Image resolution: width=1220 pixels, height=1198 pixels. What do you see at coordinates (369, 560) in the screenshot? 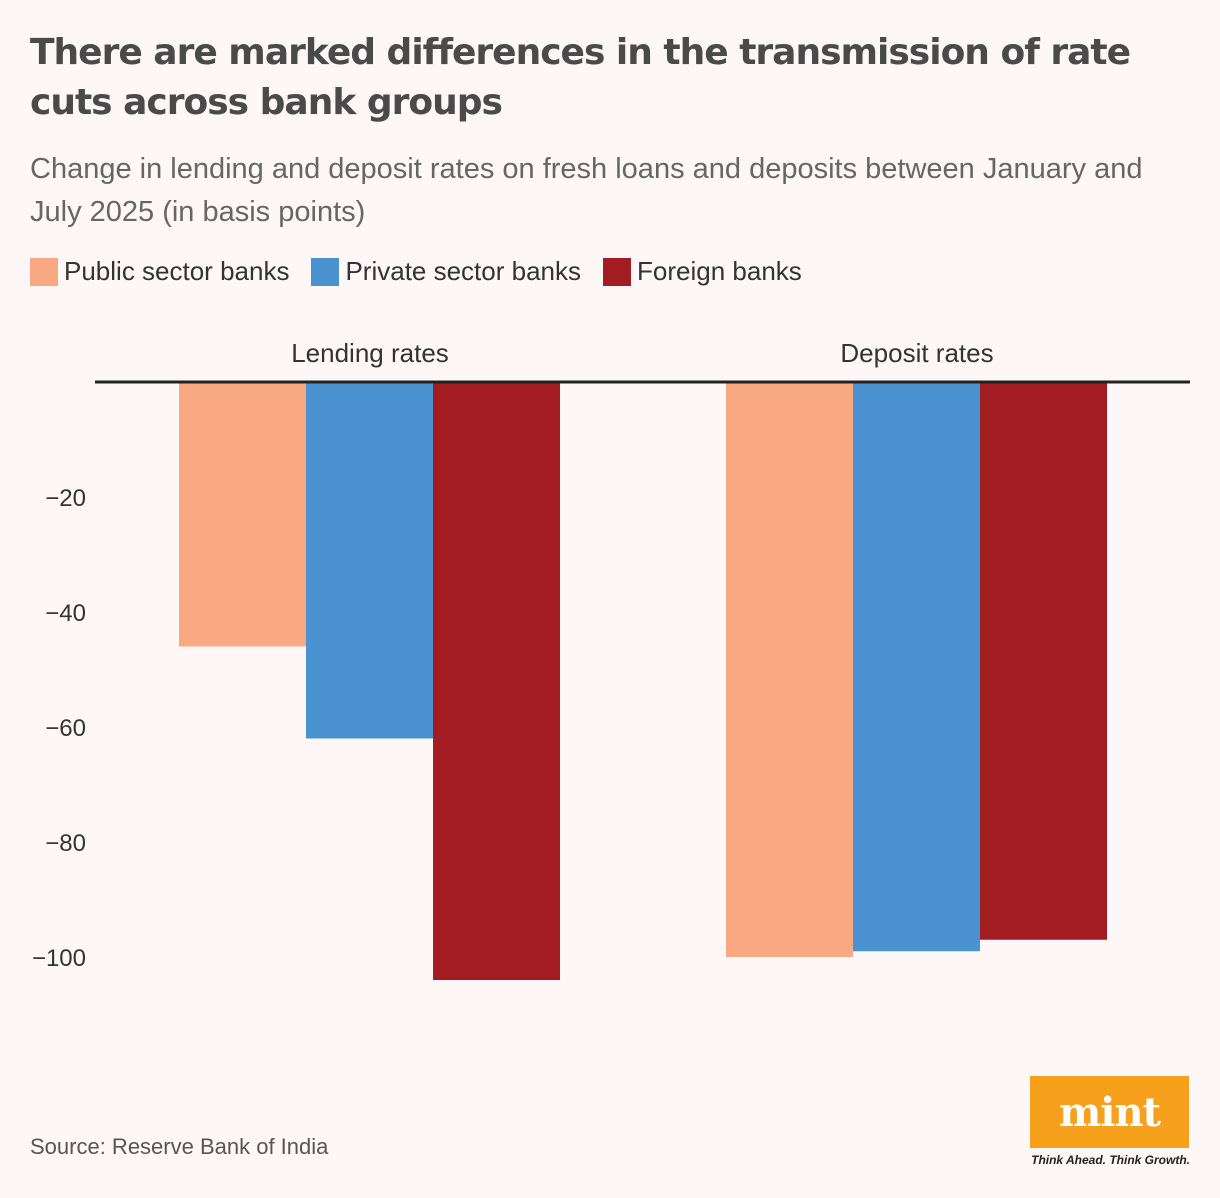
I see `bar-lending-rates-private-sector-banks` at bounding box center [369, 560].